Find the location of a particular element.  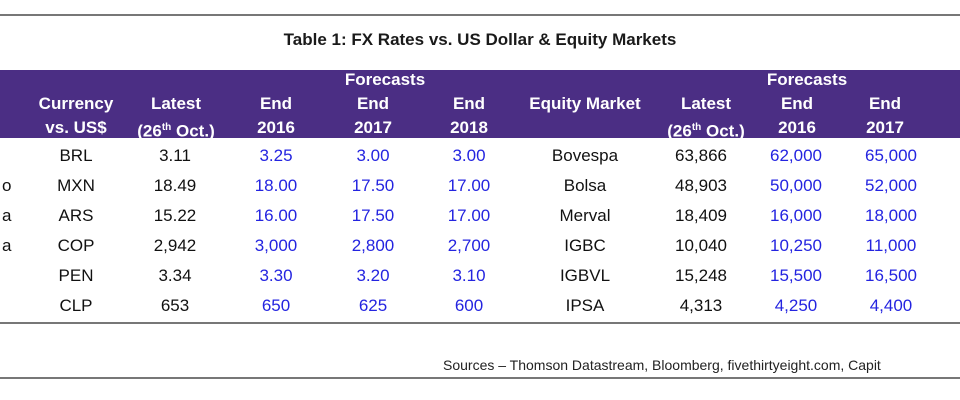

header-eq-end-2017: End 2017 is located at coordinates (885, 115).